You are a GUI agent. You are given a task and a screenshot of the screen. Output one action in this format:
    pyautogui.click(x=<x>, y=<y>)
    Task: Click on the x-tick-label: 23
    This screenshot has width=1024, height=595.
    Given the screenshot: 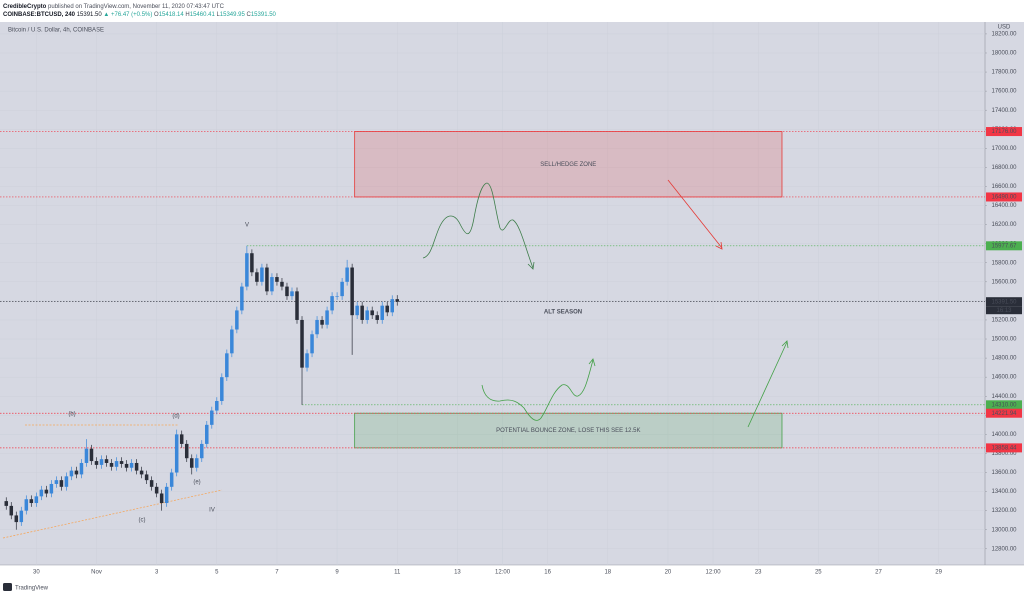 What is the action you would take?
    pyautogui.click(x=758, y=573)
    